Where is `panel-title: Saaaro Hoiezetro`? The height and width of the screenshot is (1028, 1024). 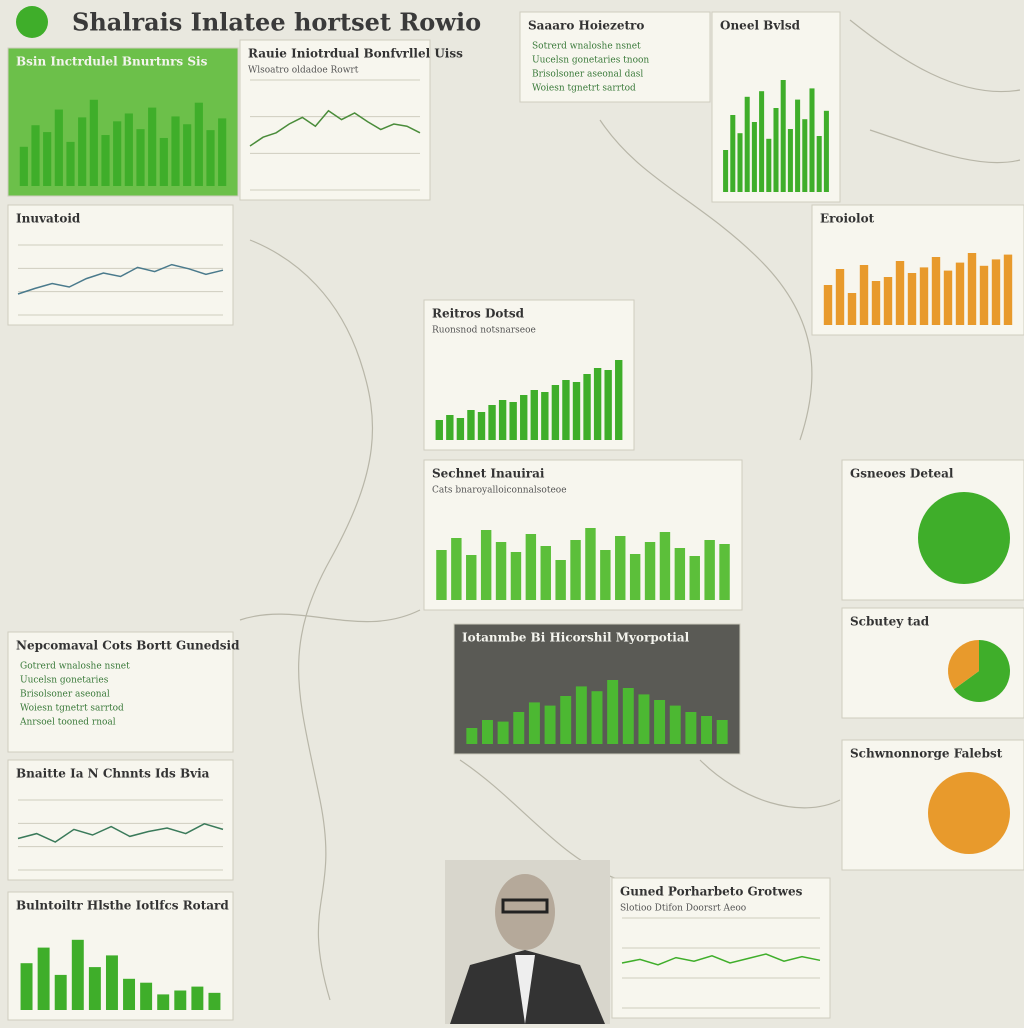
panel-title: Saaaro Hoiezetro is located at coordinates (586, 26).